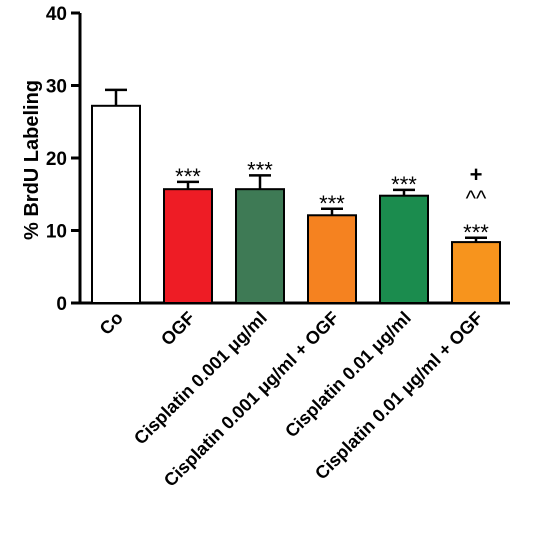 This screenshot has width=546, height=539. I want to click on x-category-label: Cisplatin 0.001 μg/ml, so click(200, 378).